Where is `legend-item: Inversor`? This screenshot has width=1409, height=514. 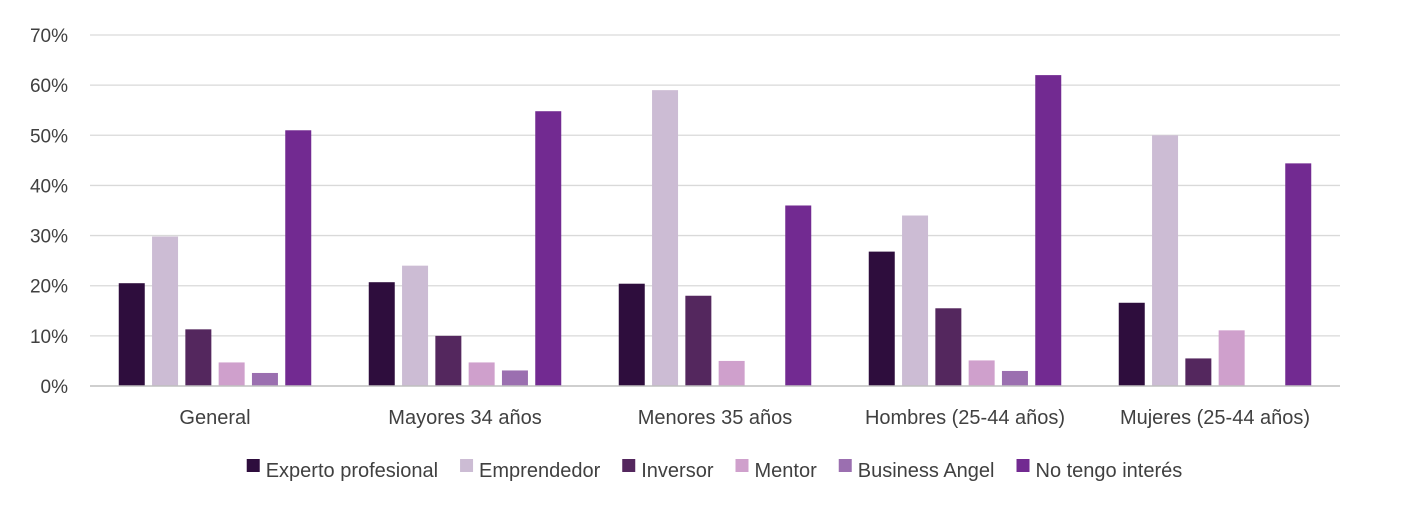 legend-item: Inversor is located at coordinates (668, 470).